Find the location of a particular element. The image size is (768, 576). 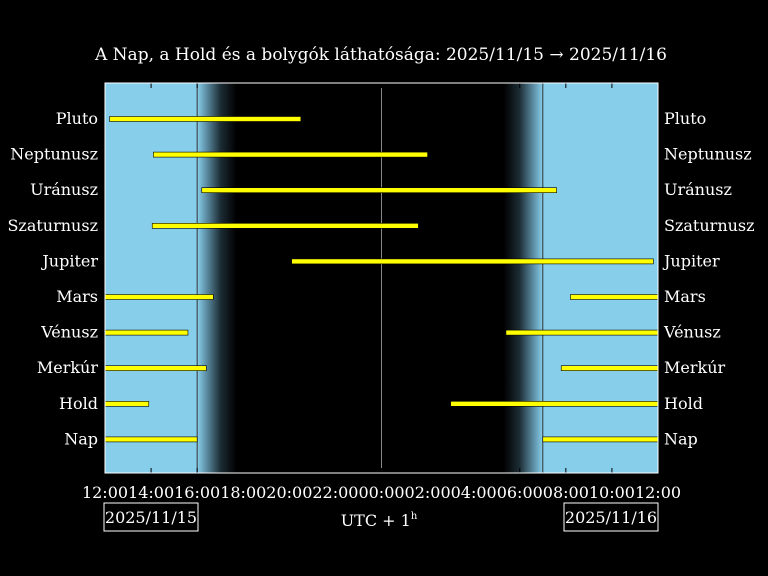

x-axis-label: UTC + 1h is located at coordinates (379, 520).